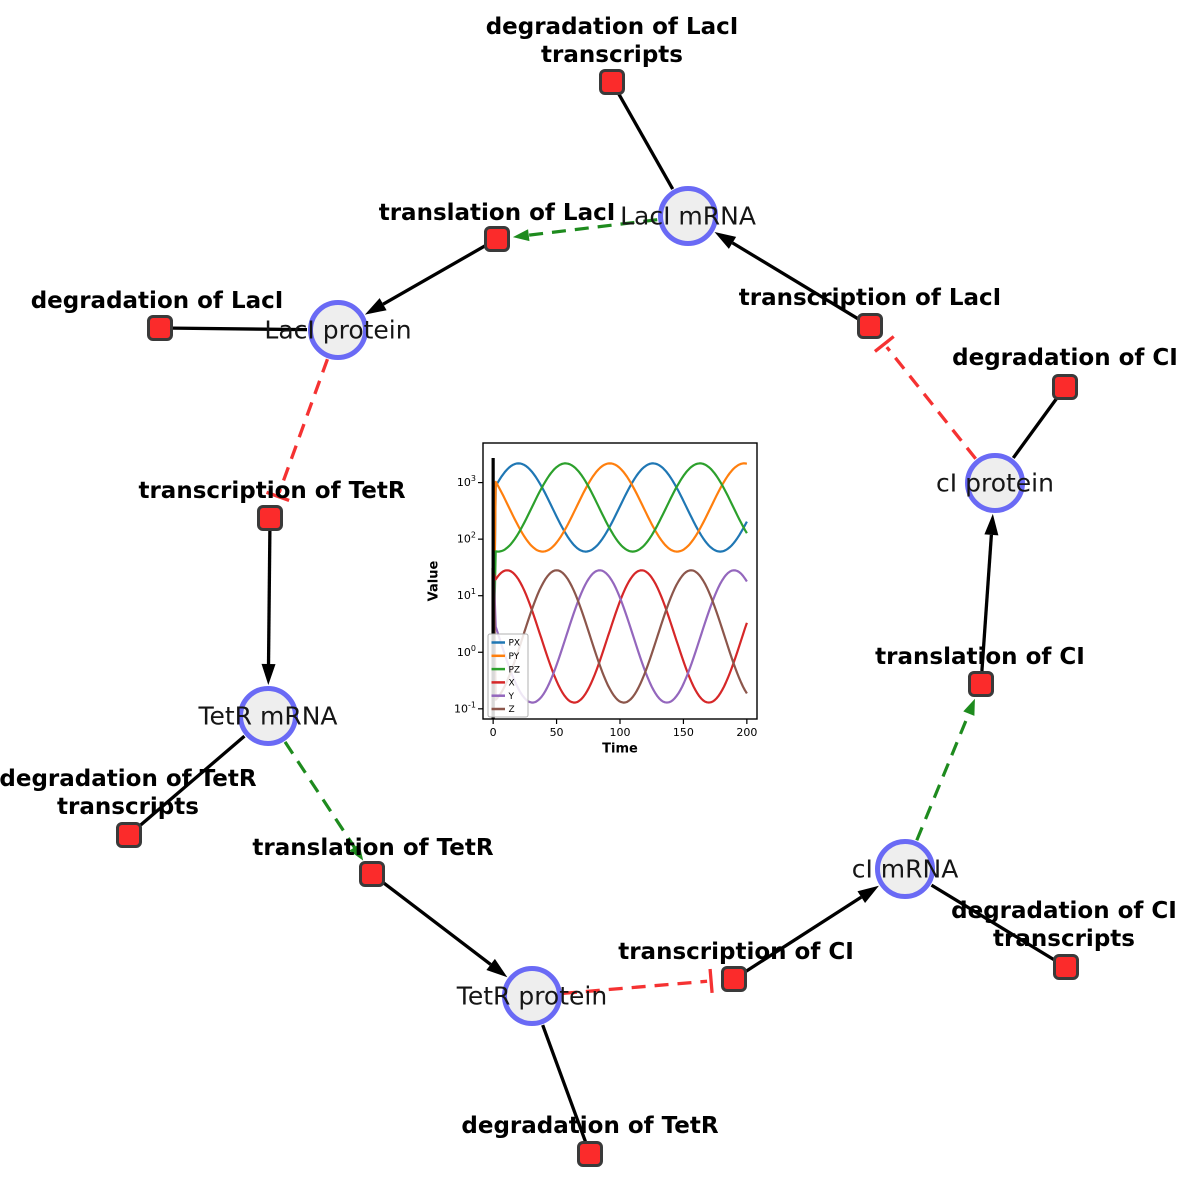 The image size is (1189, 1200). I want to click on chart-series-PX, so click(620, 552).